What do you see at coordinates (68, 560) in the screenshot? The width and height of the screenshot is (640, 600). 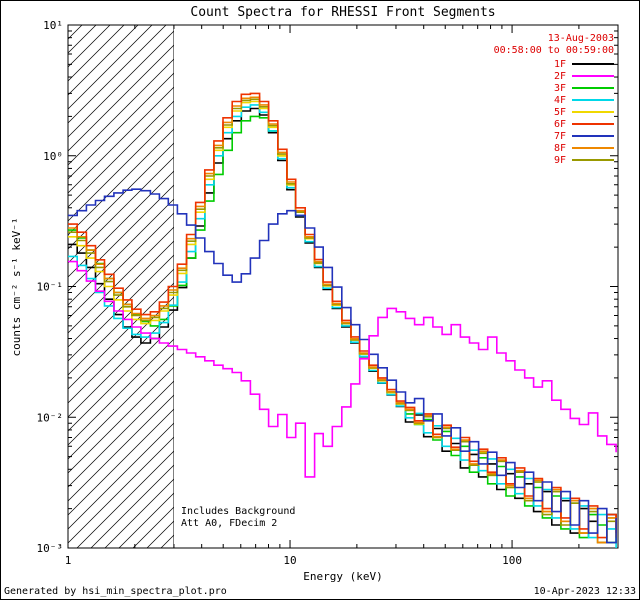 I see `x-tick-label: 1` at bounding box center [68, 560].